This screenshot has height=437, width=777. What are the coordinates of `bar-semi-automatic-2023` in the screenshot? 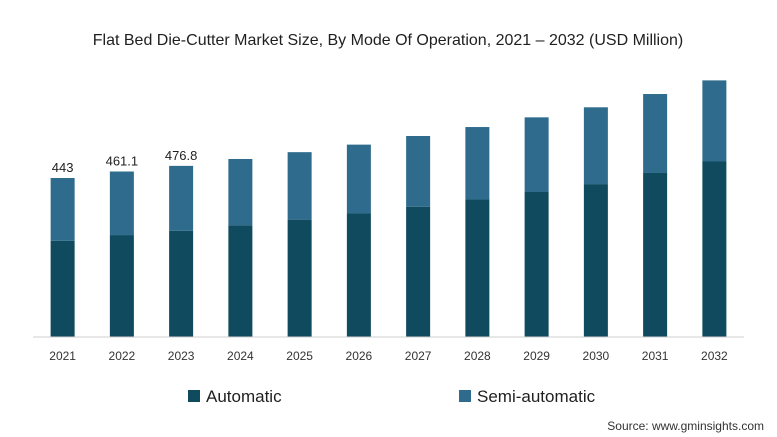 It's located at (181, 198).